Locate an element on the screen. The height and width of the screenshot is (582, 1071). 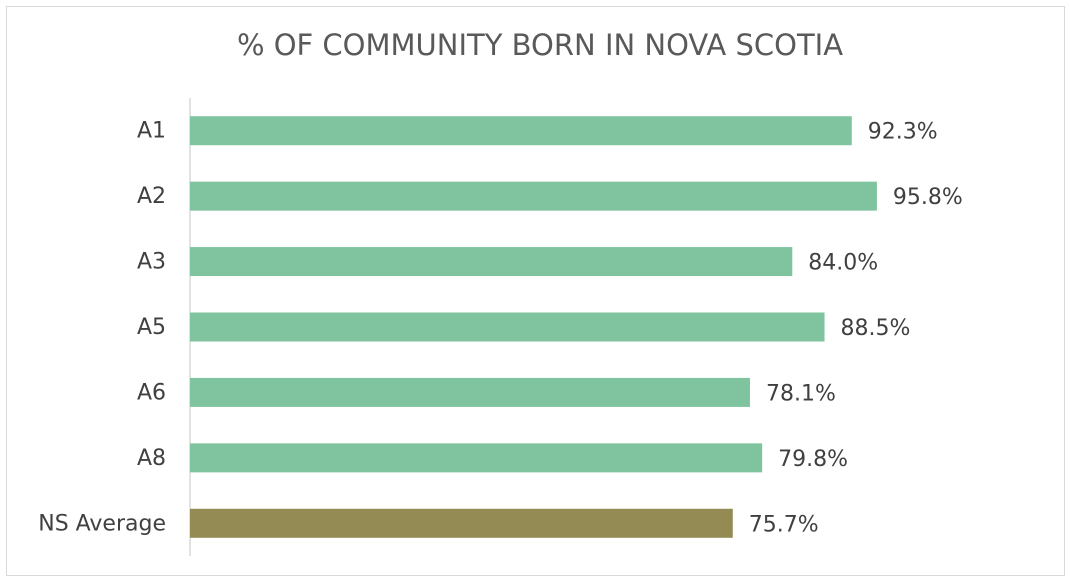
value-label: 84.0% is located at coordinates (843, 263).